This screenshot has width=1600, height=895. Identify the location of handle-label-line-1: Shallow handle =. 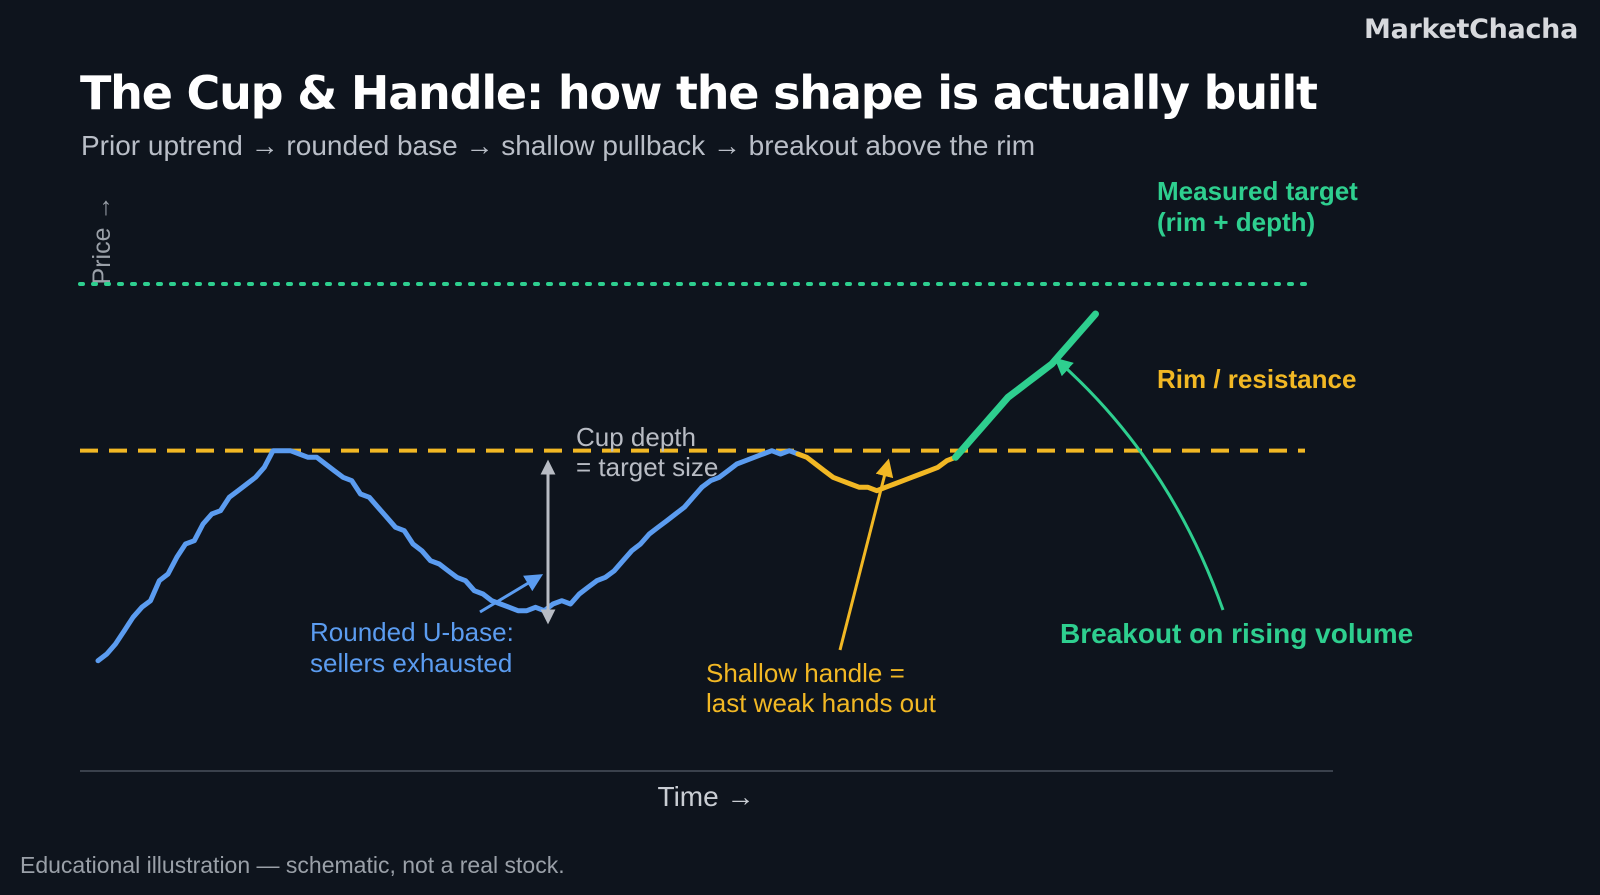
(805, 673).